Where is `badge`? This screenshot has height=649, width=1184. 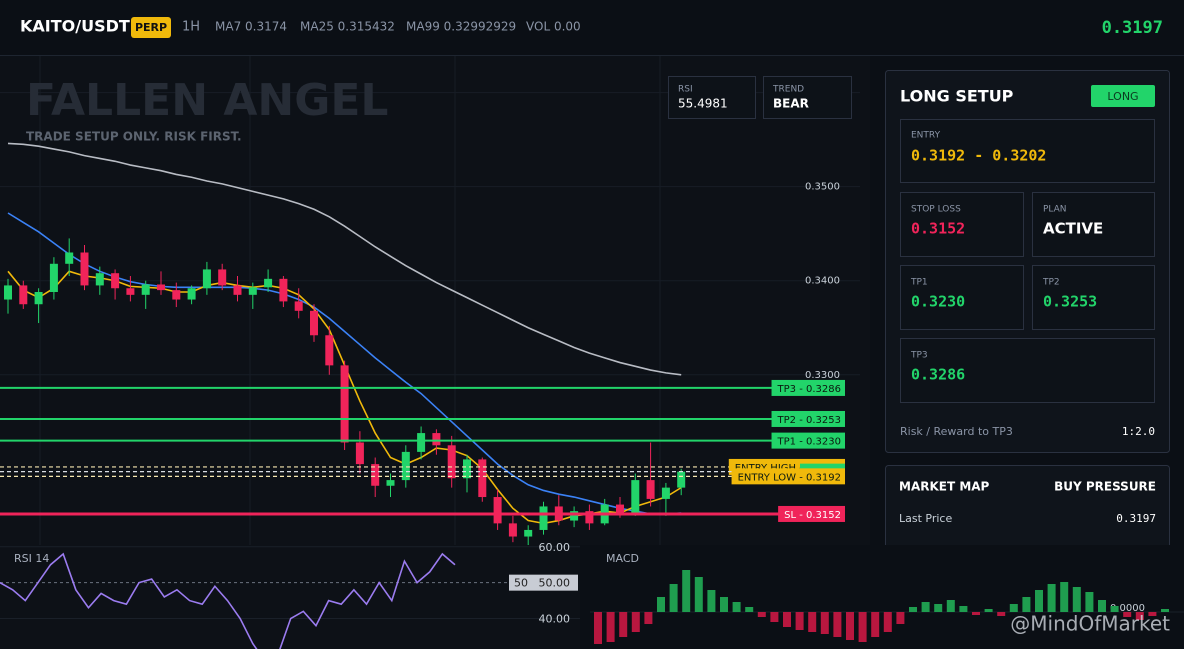 badge is located at coordinates (151, 27).